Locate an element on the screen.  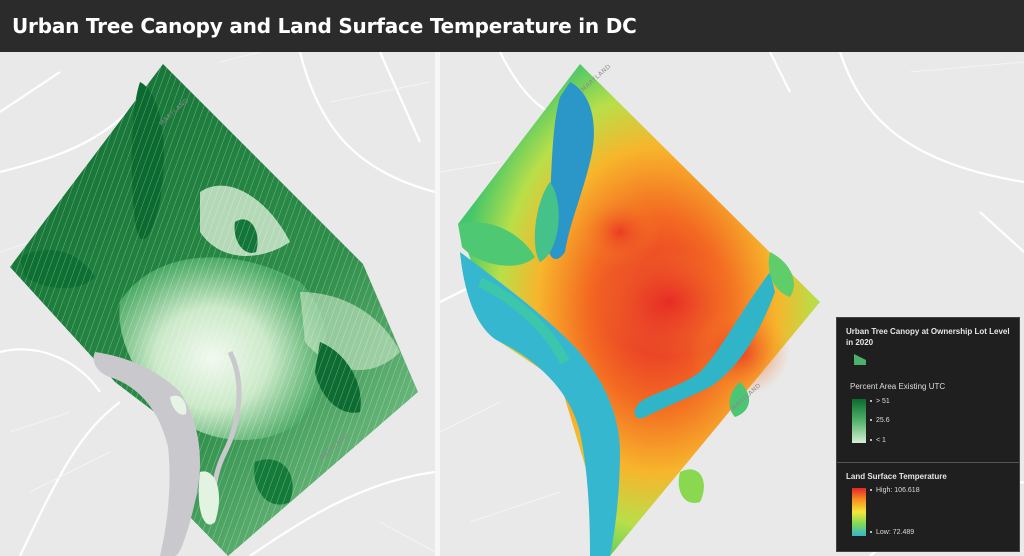
cool-zone-anacostia is located at coordinates (704, 345).